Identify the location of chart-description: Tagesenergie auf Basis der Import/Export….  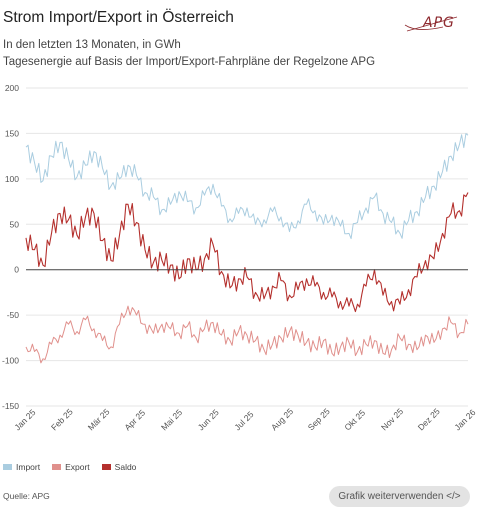
(189, 62).